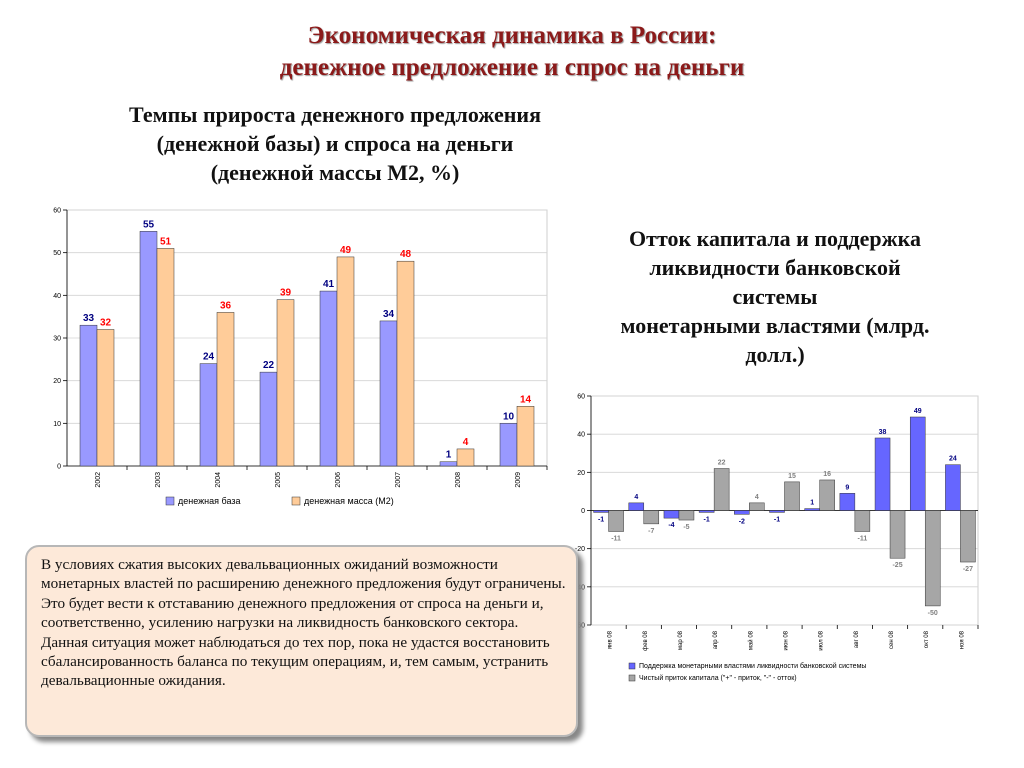  Describe the element at coordinates (526, 399) in the screenshot. I see `data-label: 14` at that location.